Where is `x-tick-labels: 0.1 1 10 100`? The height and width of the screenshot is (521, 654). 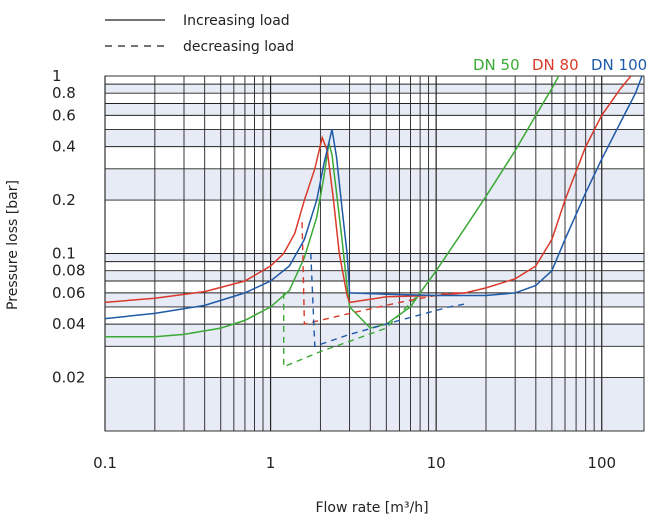 x-tick-labels: 0.1 1 10 100 is located at coordinates (354, 463).